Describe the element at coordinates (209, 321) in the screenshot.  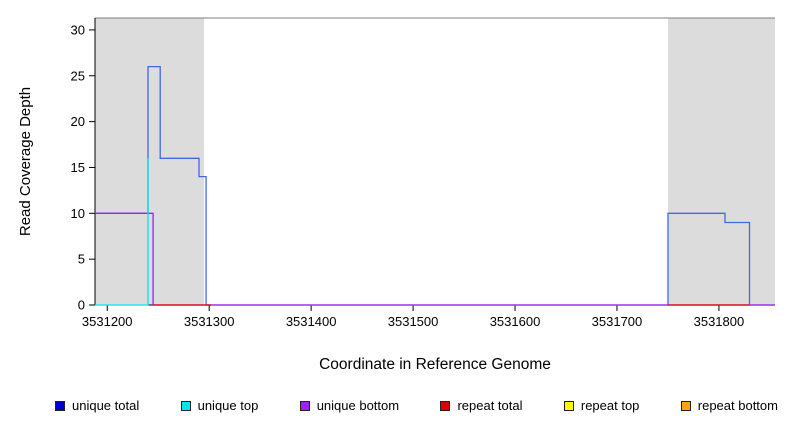
I see `x-tick-label: 3531300` at that location.